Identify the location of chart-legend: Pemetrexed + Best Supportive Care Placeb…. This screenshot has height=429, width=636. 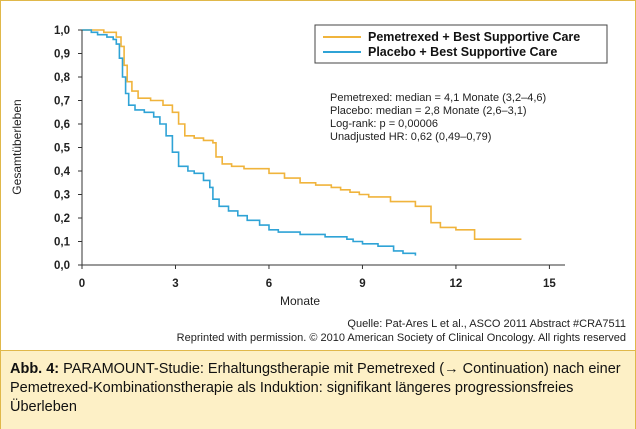
(461, 44).